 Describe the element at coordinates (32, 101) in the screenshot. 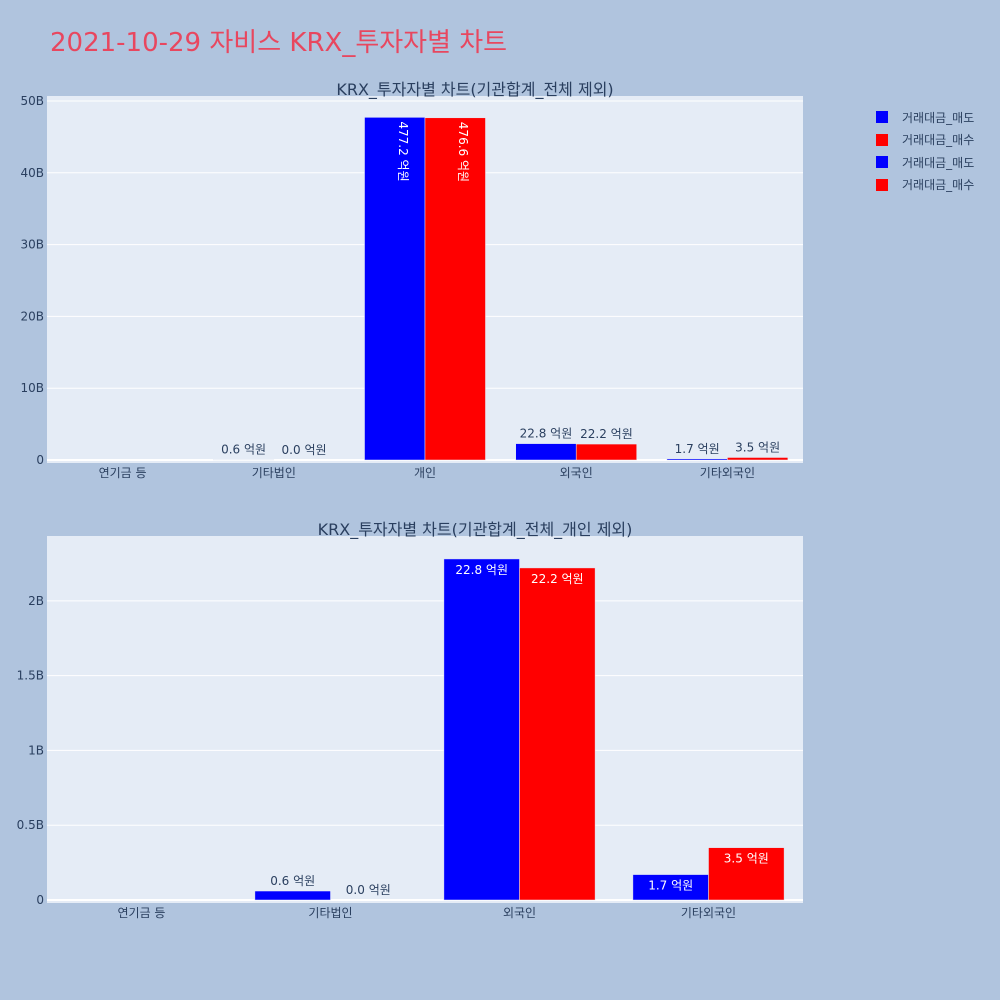

I see `y-tick-label: 50B` at that location.